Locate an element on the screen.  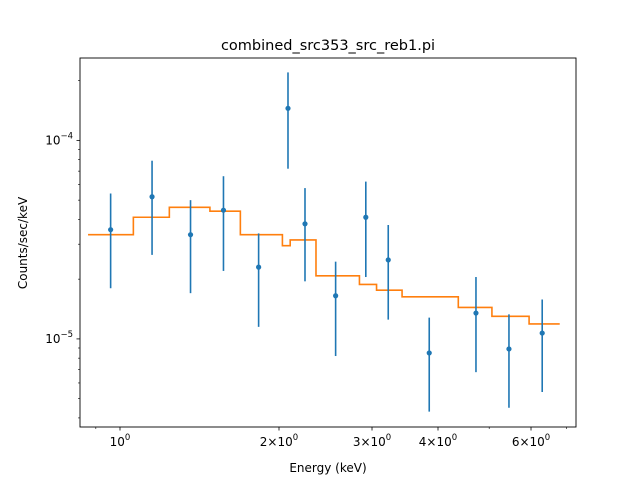
x-tick-label: 6×100 is located at coordinates (531, 441).